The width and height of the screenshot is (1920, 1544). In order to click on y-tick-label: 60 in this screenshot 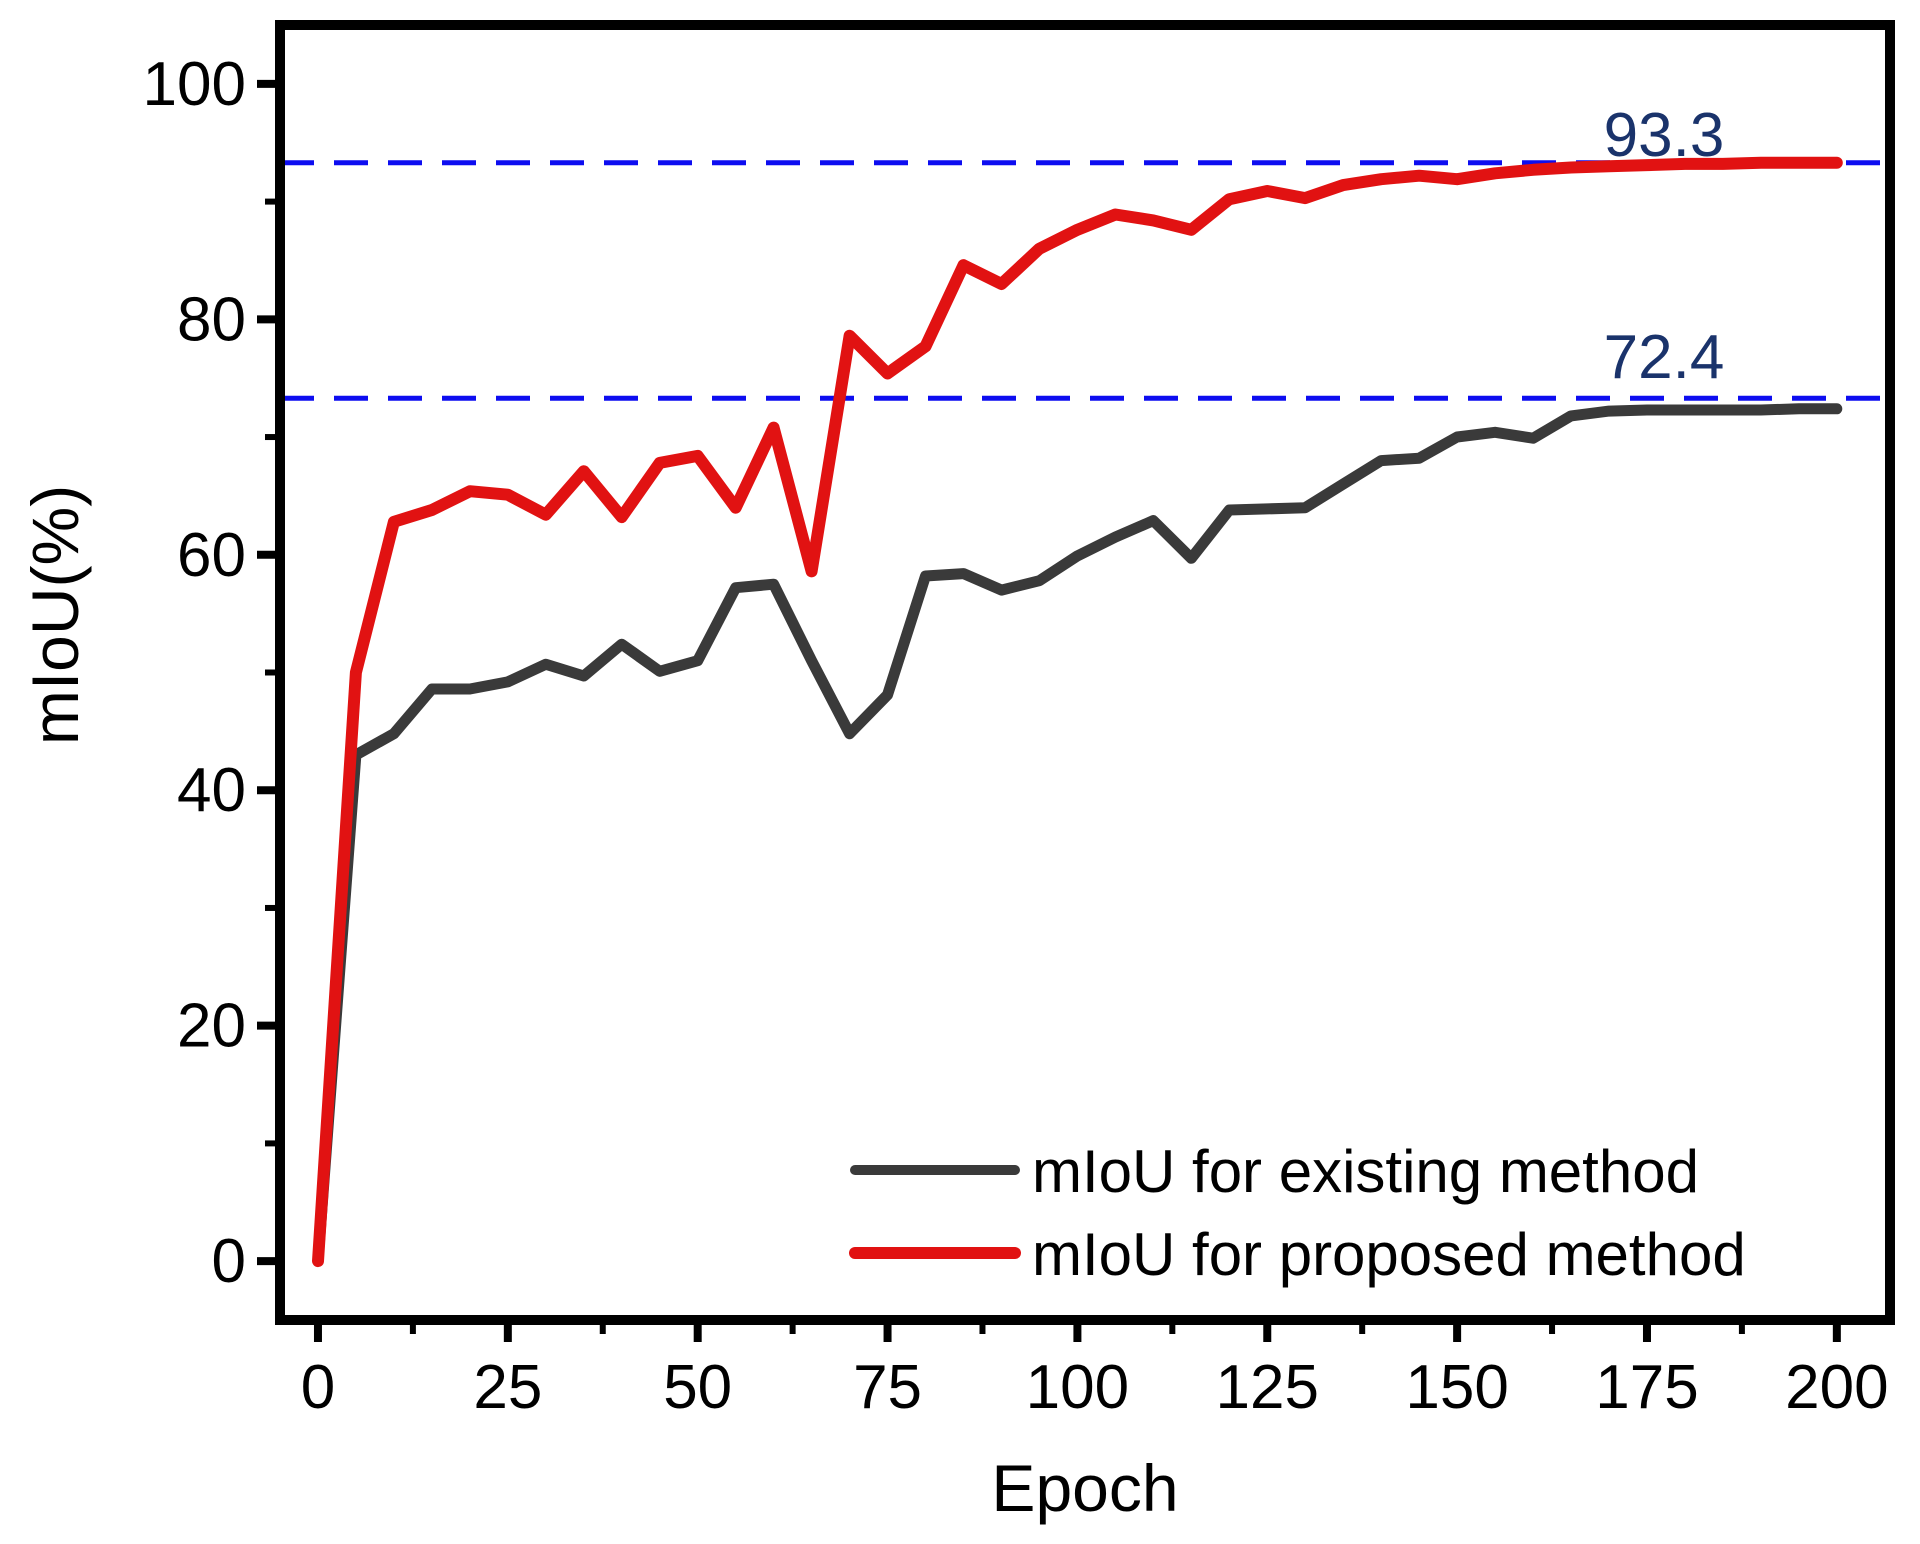, I will do `click(211, 555)`.